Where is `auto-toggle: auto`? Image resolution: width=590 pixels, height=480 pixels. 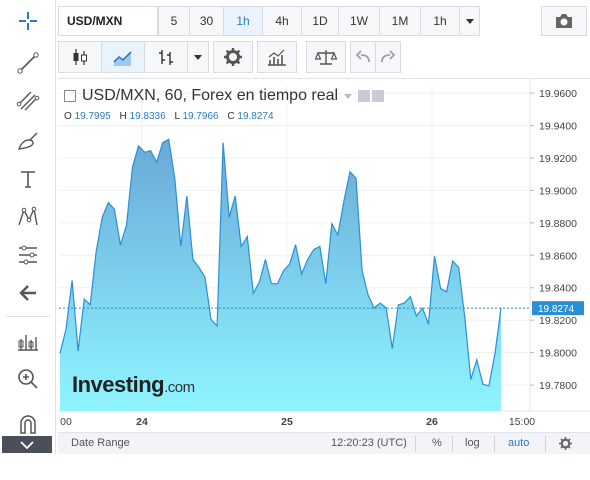
auto-toggle: auto is located at coordinates (519, 443).